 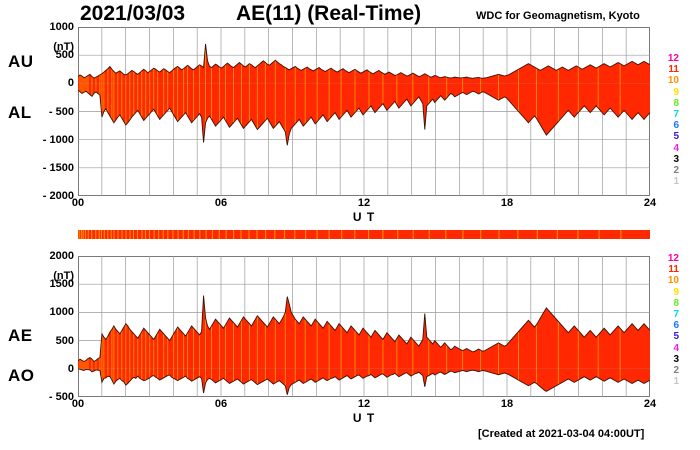 I want to click on created-timestamp: [Created at 2021-03-04 04:00UT], so click(x=561, y=434).